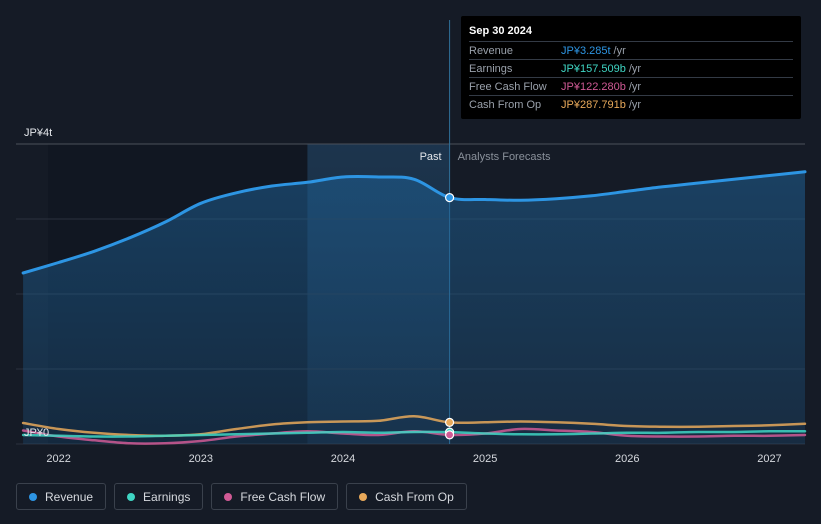  Describe the element at coordinates (449, 435) in the screenshot. I see `marker-free-cash-flow` at that location.